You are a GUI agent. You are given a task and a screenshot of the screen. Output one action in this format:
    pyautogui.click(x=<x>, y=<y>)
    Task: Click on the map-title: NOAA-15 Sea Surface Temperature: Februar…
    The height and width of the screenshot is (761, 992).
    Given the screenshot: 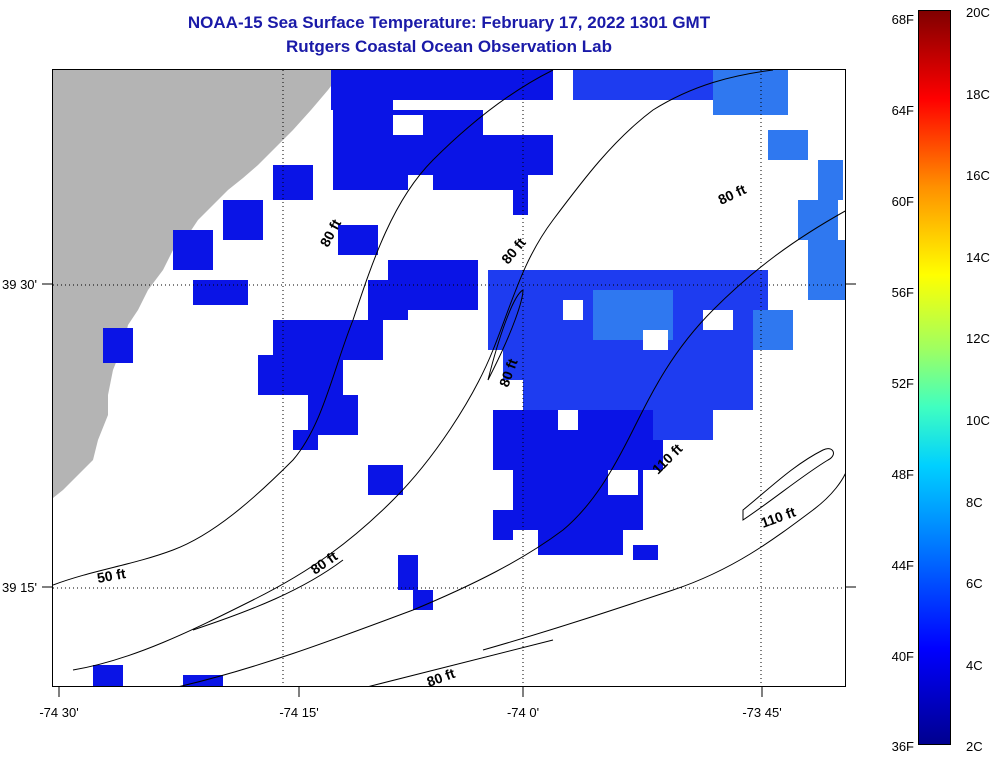 What is the action you would take?
    pyautogui.click(x=449, y=22)
    